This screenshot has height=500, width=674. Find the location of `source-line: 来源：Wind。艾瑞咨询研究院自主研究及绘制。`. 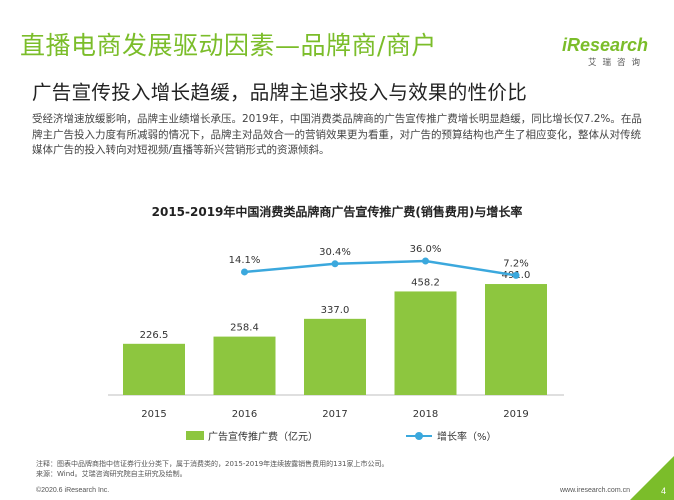

source-line: 来源：Wind。艾瑞咨询研究院自主研究及绘制。 is located at coordinates (111, 473).